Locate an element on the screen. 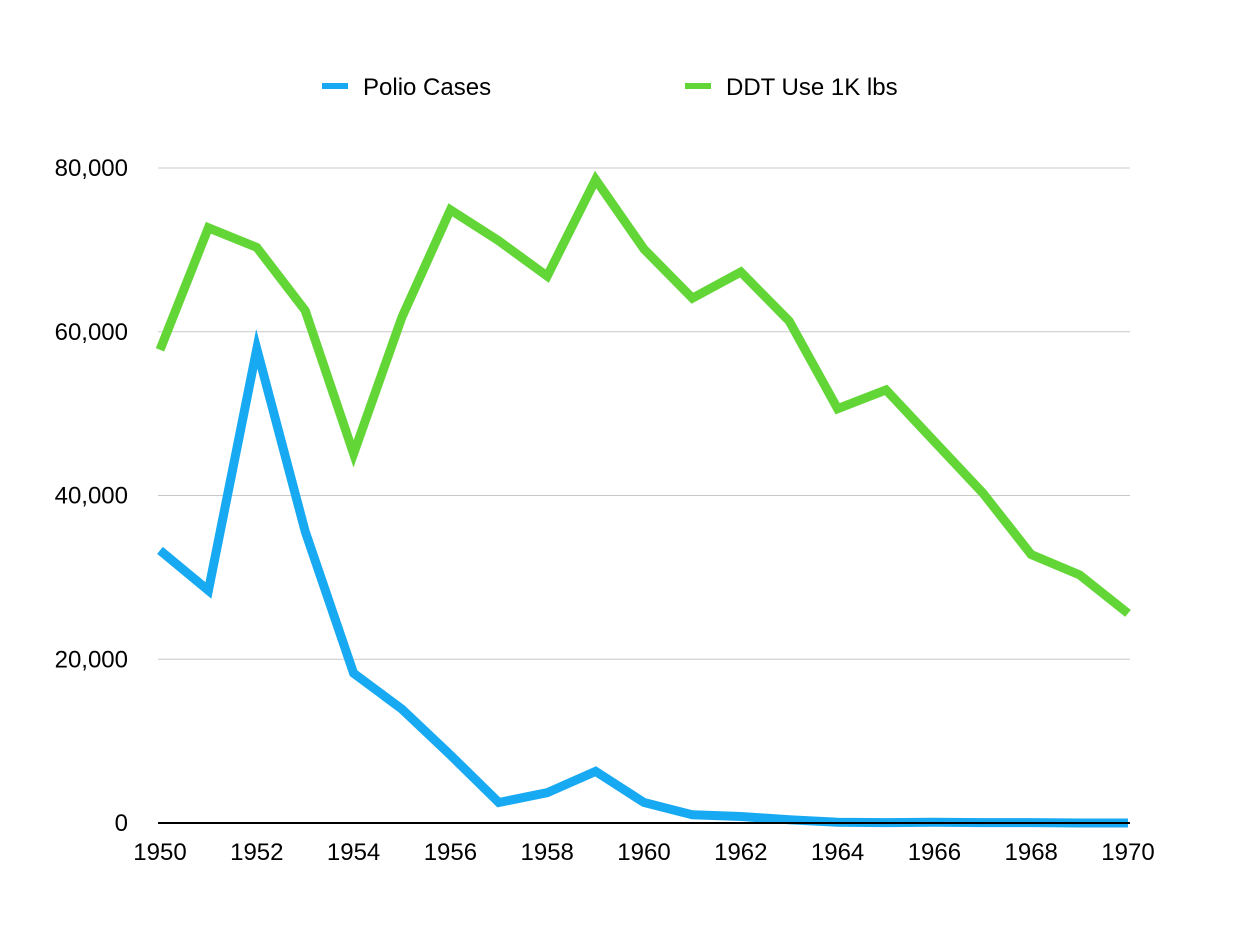 The width and height of the screenshot is (1256, 928). y-axis-tick-labels: 0 20,000 40,000 60,000 80,000 is located at coordinates (91, 496).